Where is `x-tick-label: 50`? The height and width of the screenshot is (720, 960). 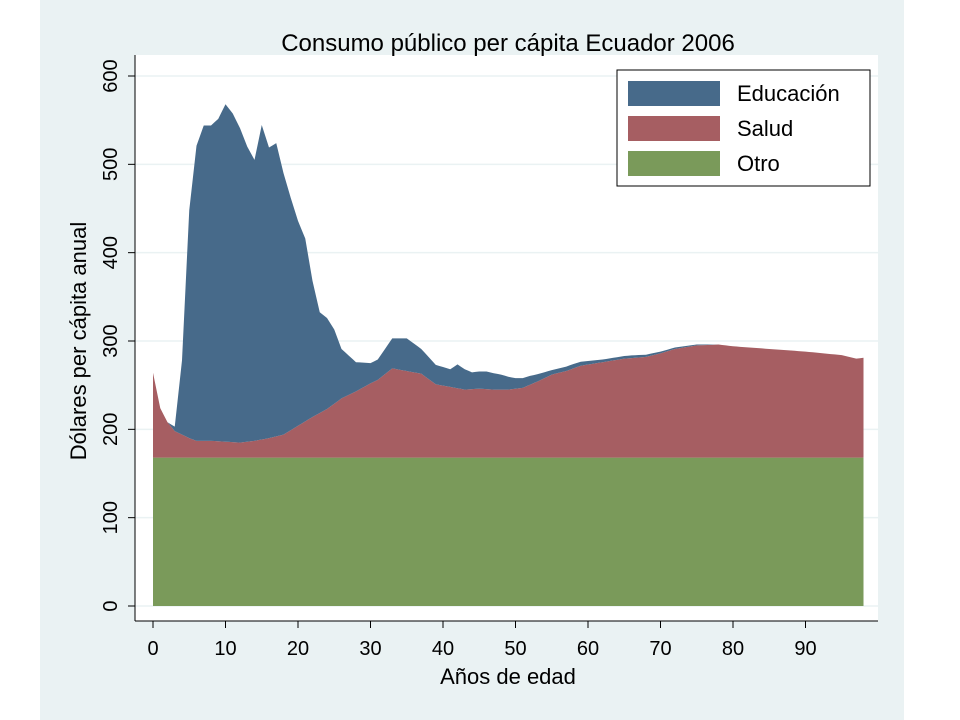
x-tick-label: 50 is located at coordinates (515, 649).